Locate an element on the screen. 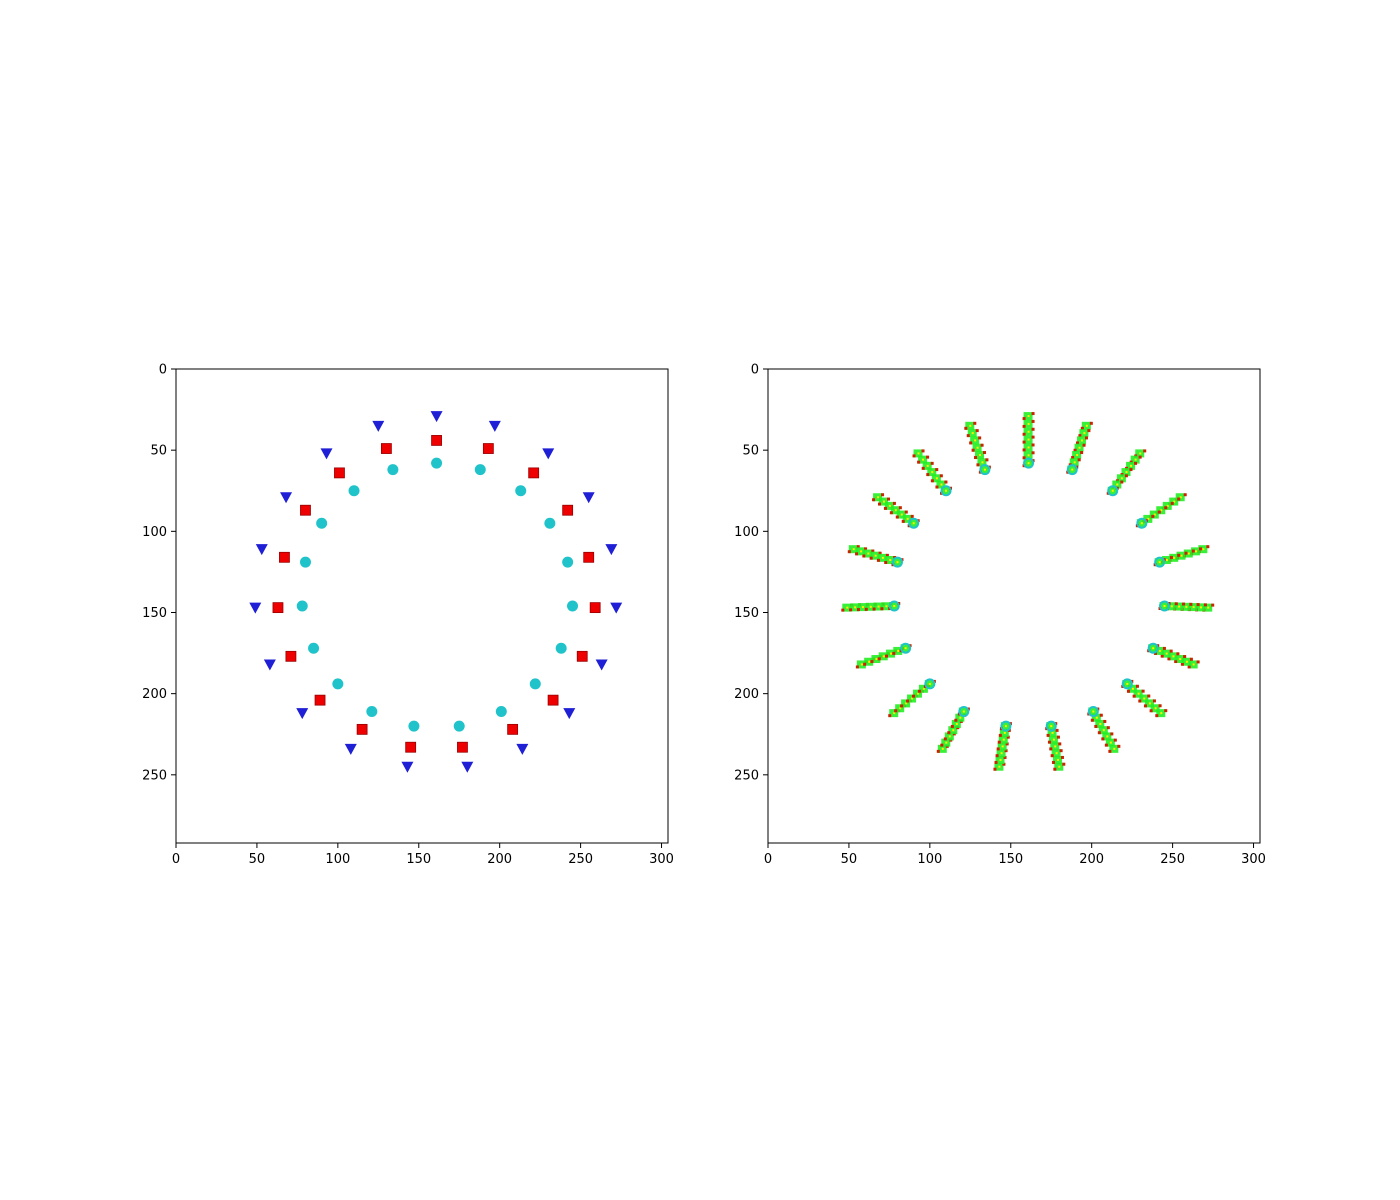 This screenshot has width=1400, height=1200. right-cluster-16-center is located at coordinates (914, 523).